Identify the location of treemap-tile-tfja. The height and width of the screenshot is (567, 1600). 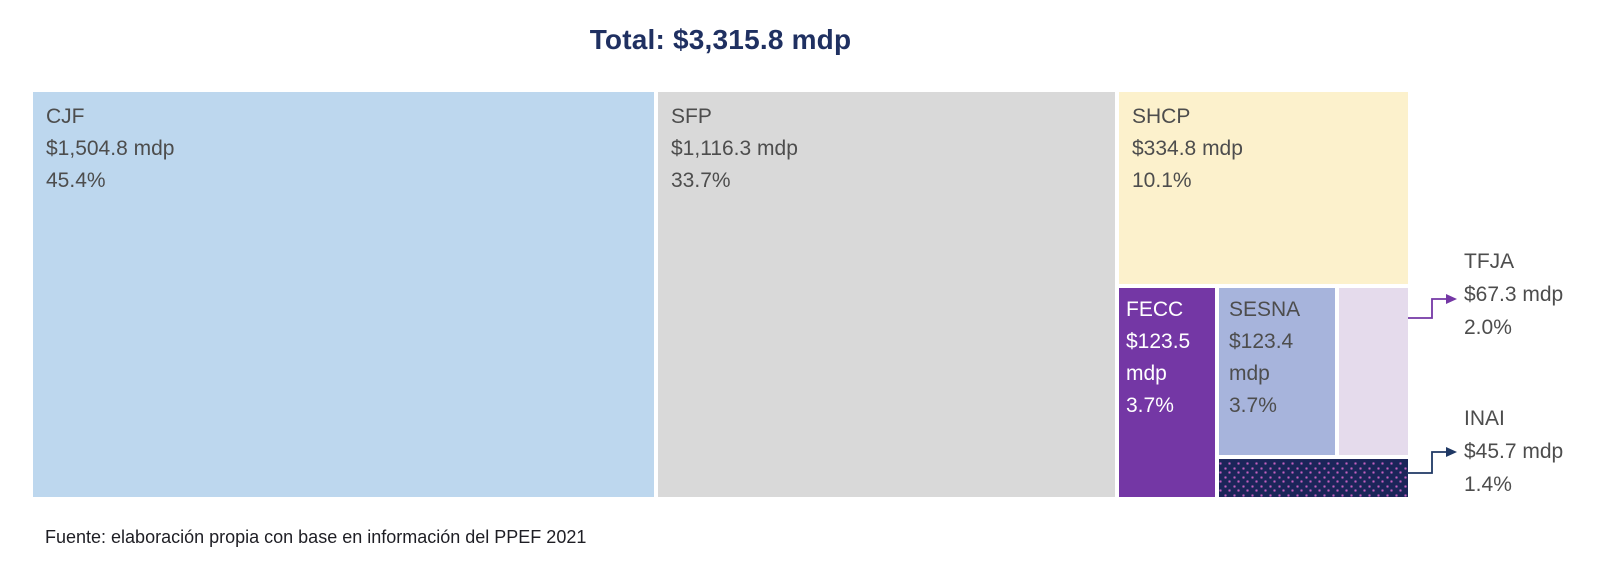
(1373, 371).